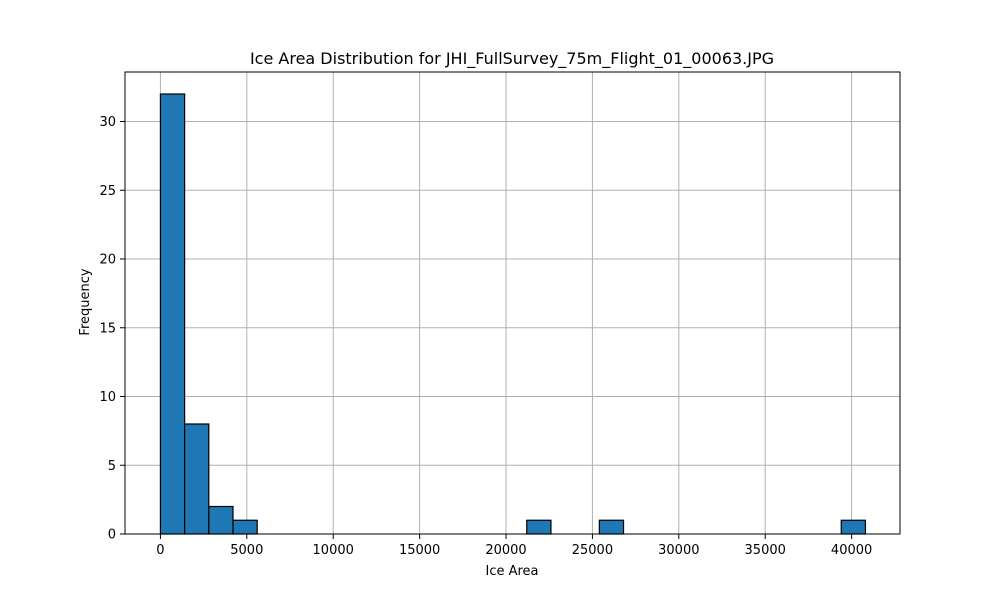 Image resolution: width=1000 pixels, height=600 pixels. What do you see at coordinates (333, 550) in the screenshot?
I see `x-tick-label: 10000` at bounding box center [333, 550].